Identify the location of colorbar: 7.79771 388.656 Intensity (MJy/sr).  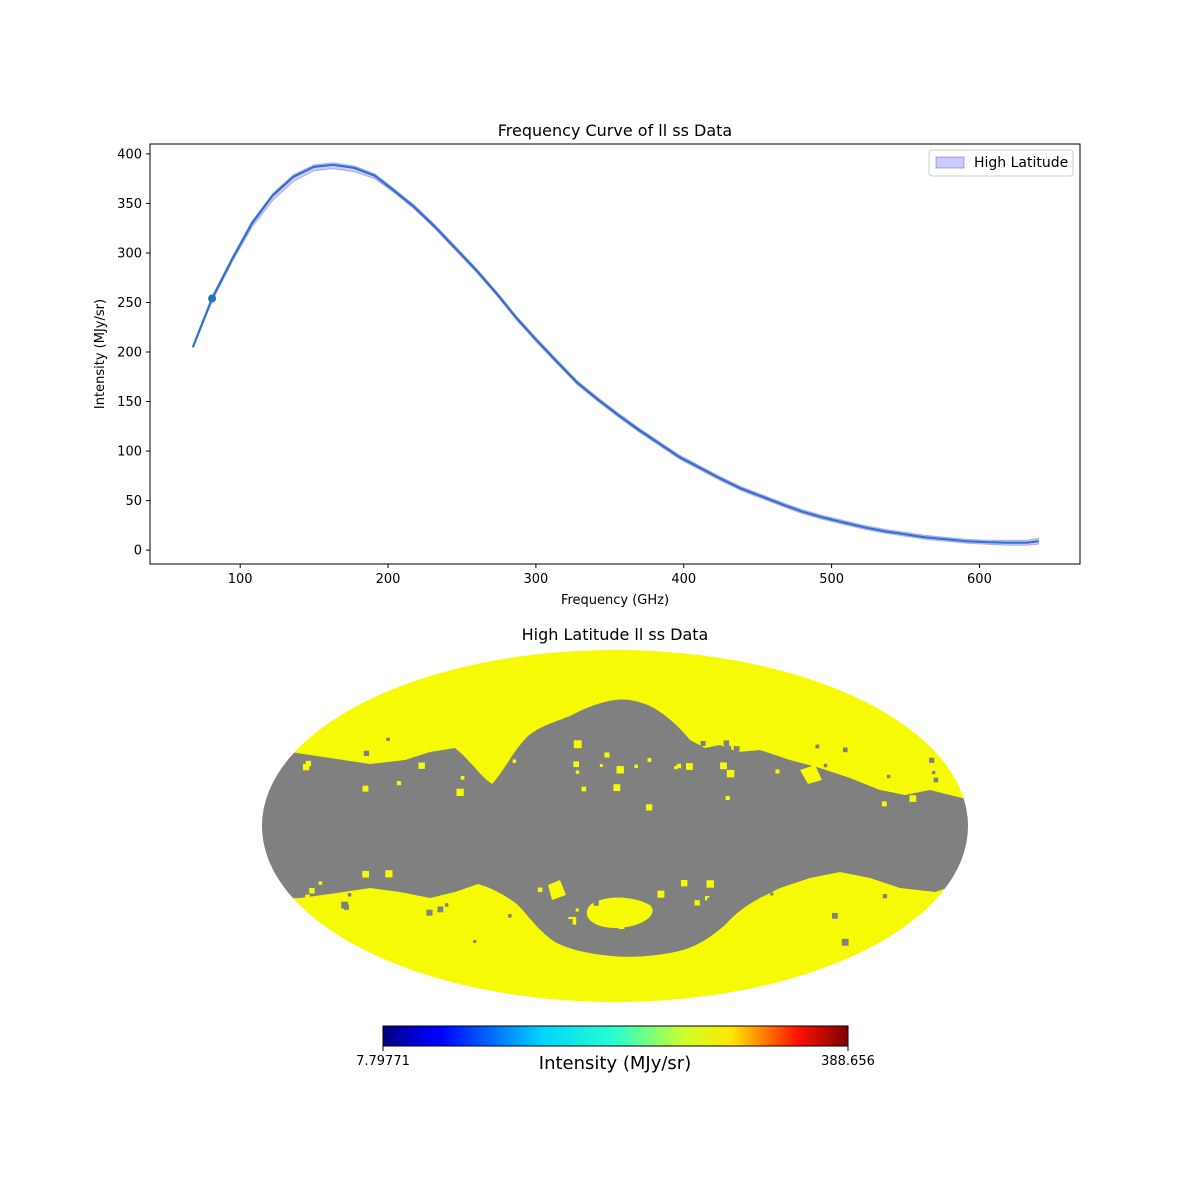
(615, 1049).